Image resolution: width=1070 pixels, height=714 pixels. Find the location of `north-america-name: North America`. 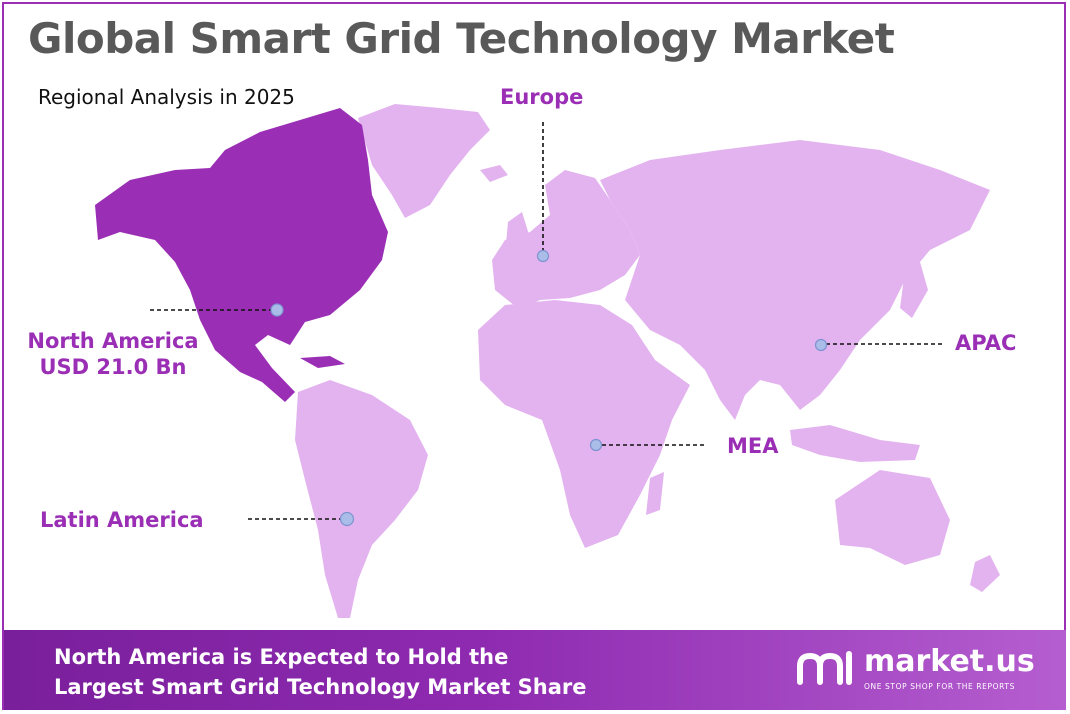

north-america-name: North America is located at coordinates (113, 341).